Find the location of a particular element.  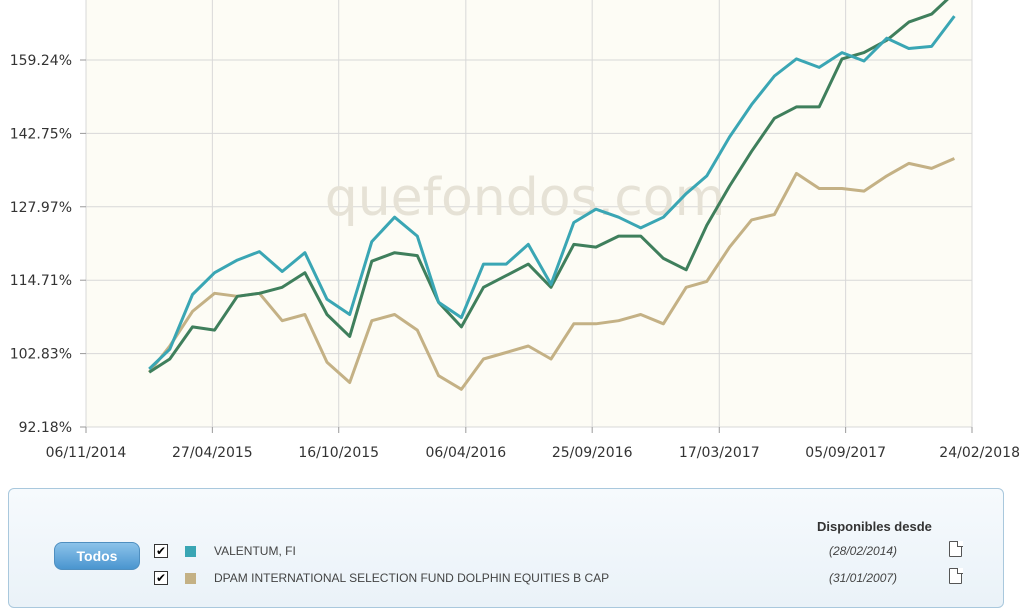

x-tick-label: 25/09/2016 is located at coordinates (592, 453).